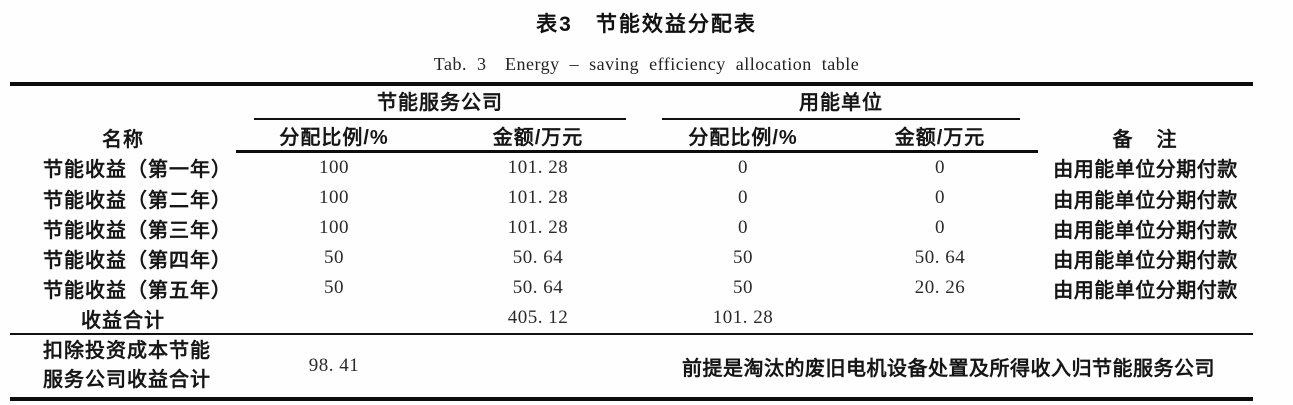 This screenshot has height=405, width=1293. I want to click on cell-user-ratio-total: 101. 28, so click(743, 317).